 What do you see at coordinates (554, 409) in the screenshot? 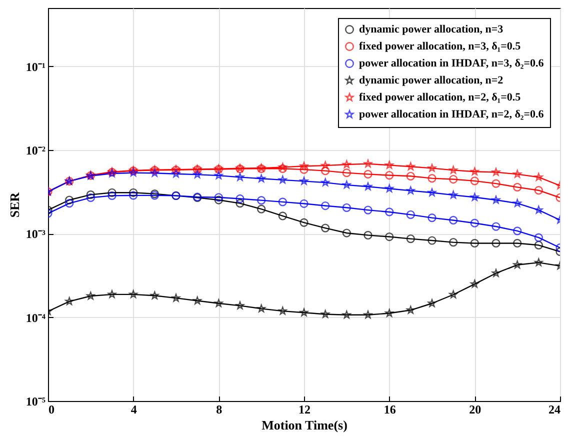
I see `x-tick-label: 24` at bounding box center [554, 409].